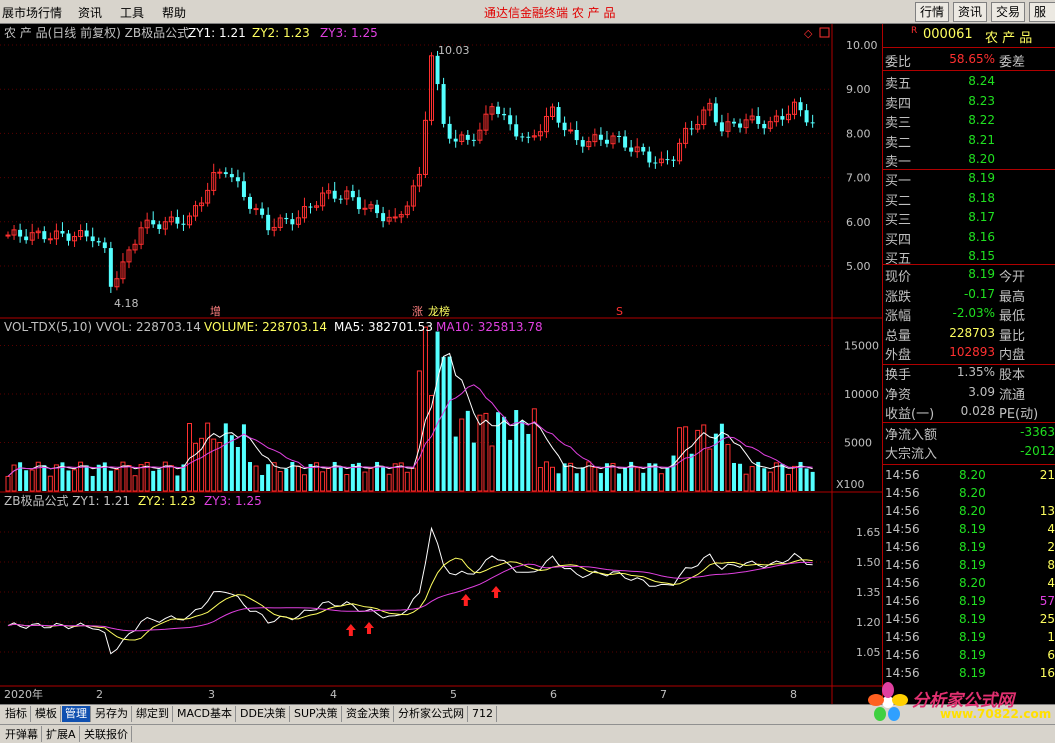 The height and width of the screenshot is (743, 1055). What do you see at coordinates (132, 13) in the screenshot?
I see `menu-tools: 工具` at bounding box center [132, 13].